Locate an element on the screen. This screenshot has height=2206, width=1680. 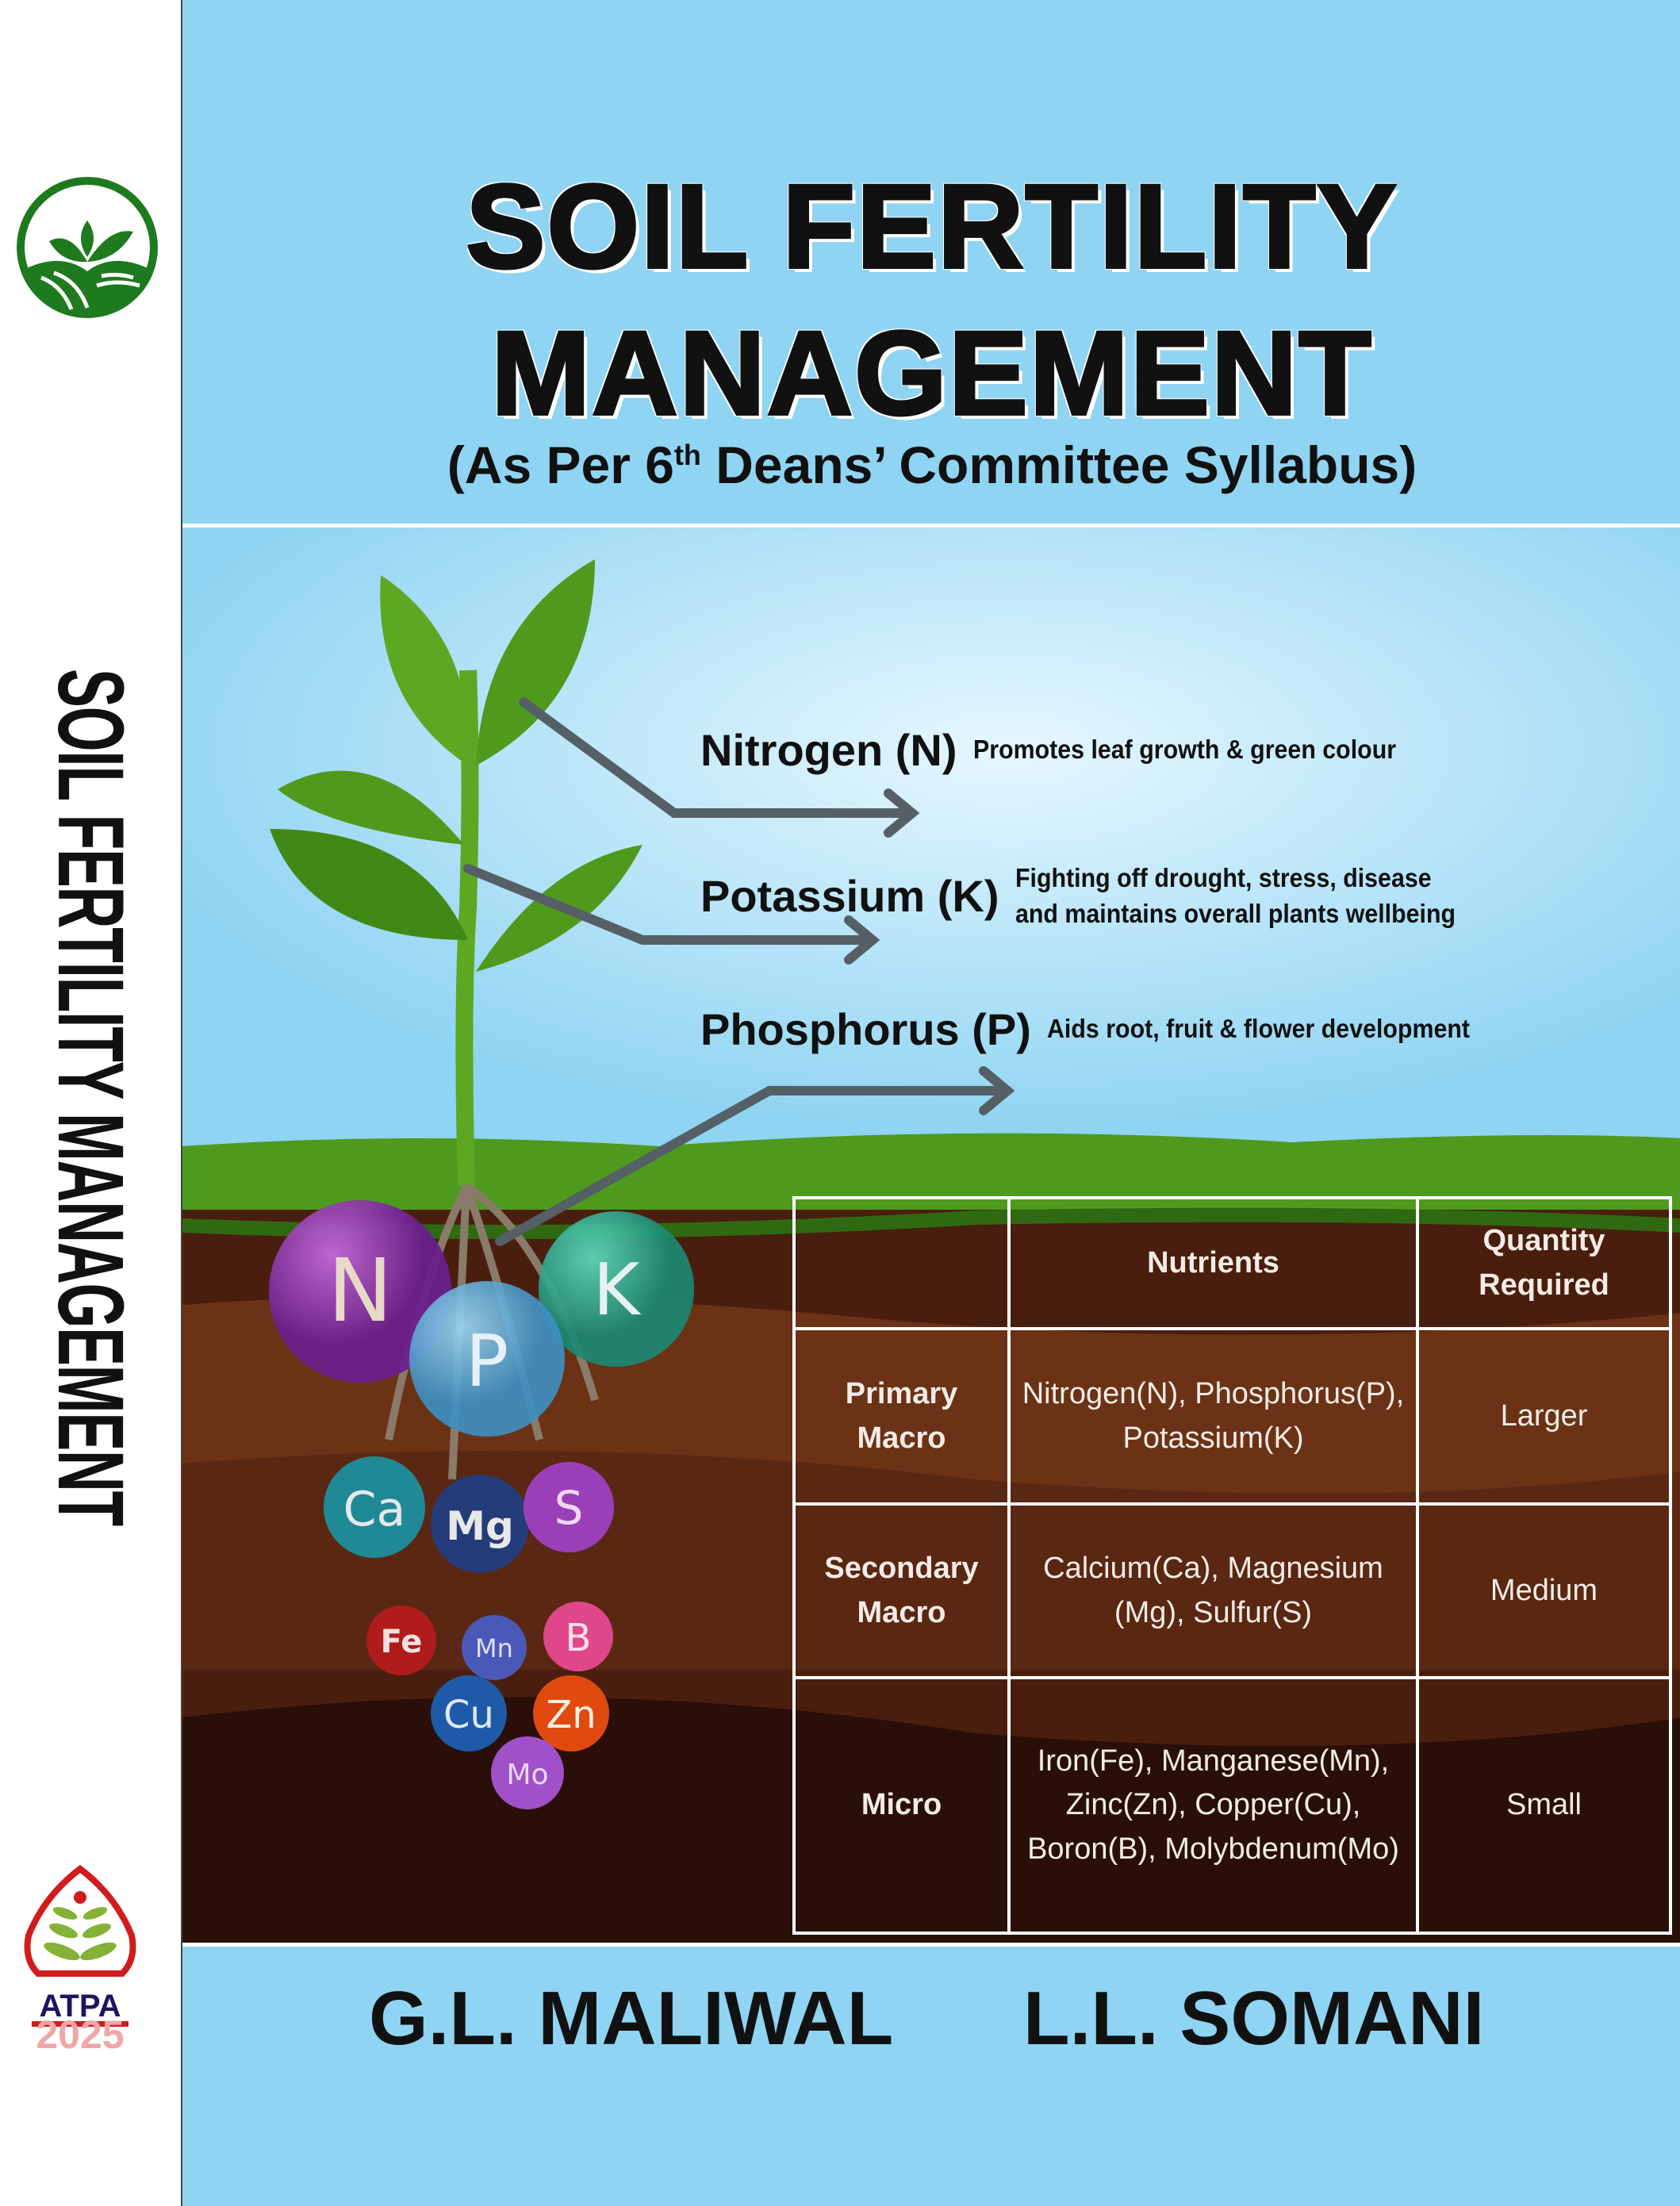
table-header: Quantity Required is located at coordinates (1544, 1263).